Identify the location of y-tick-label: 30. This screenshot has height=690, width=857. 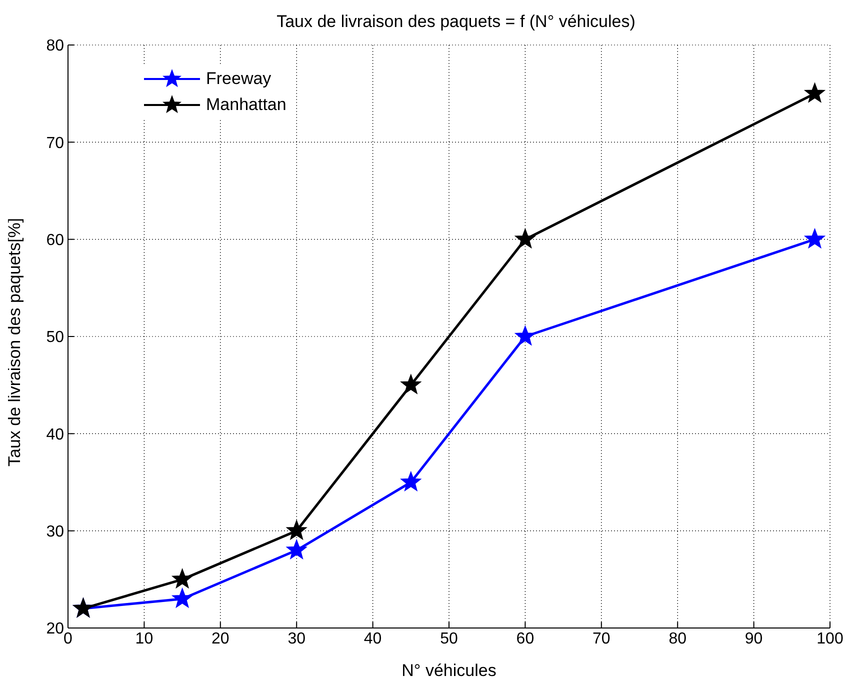
(55, 532).